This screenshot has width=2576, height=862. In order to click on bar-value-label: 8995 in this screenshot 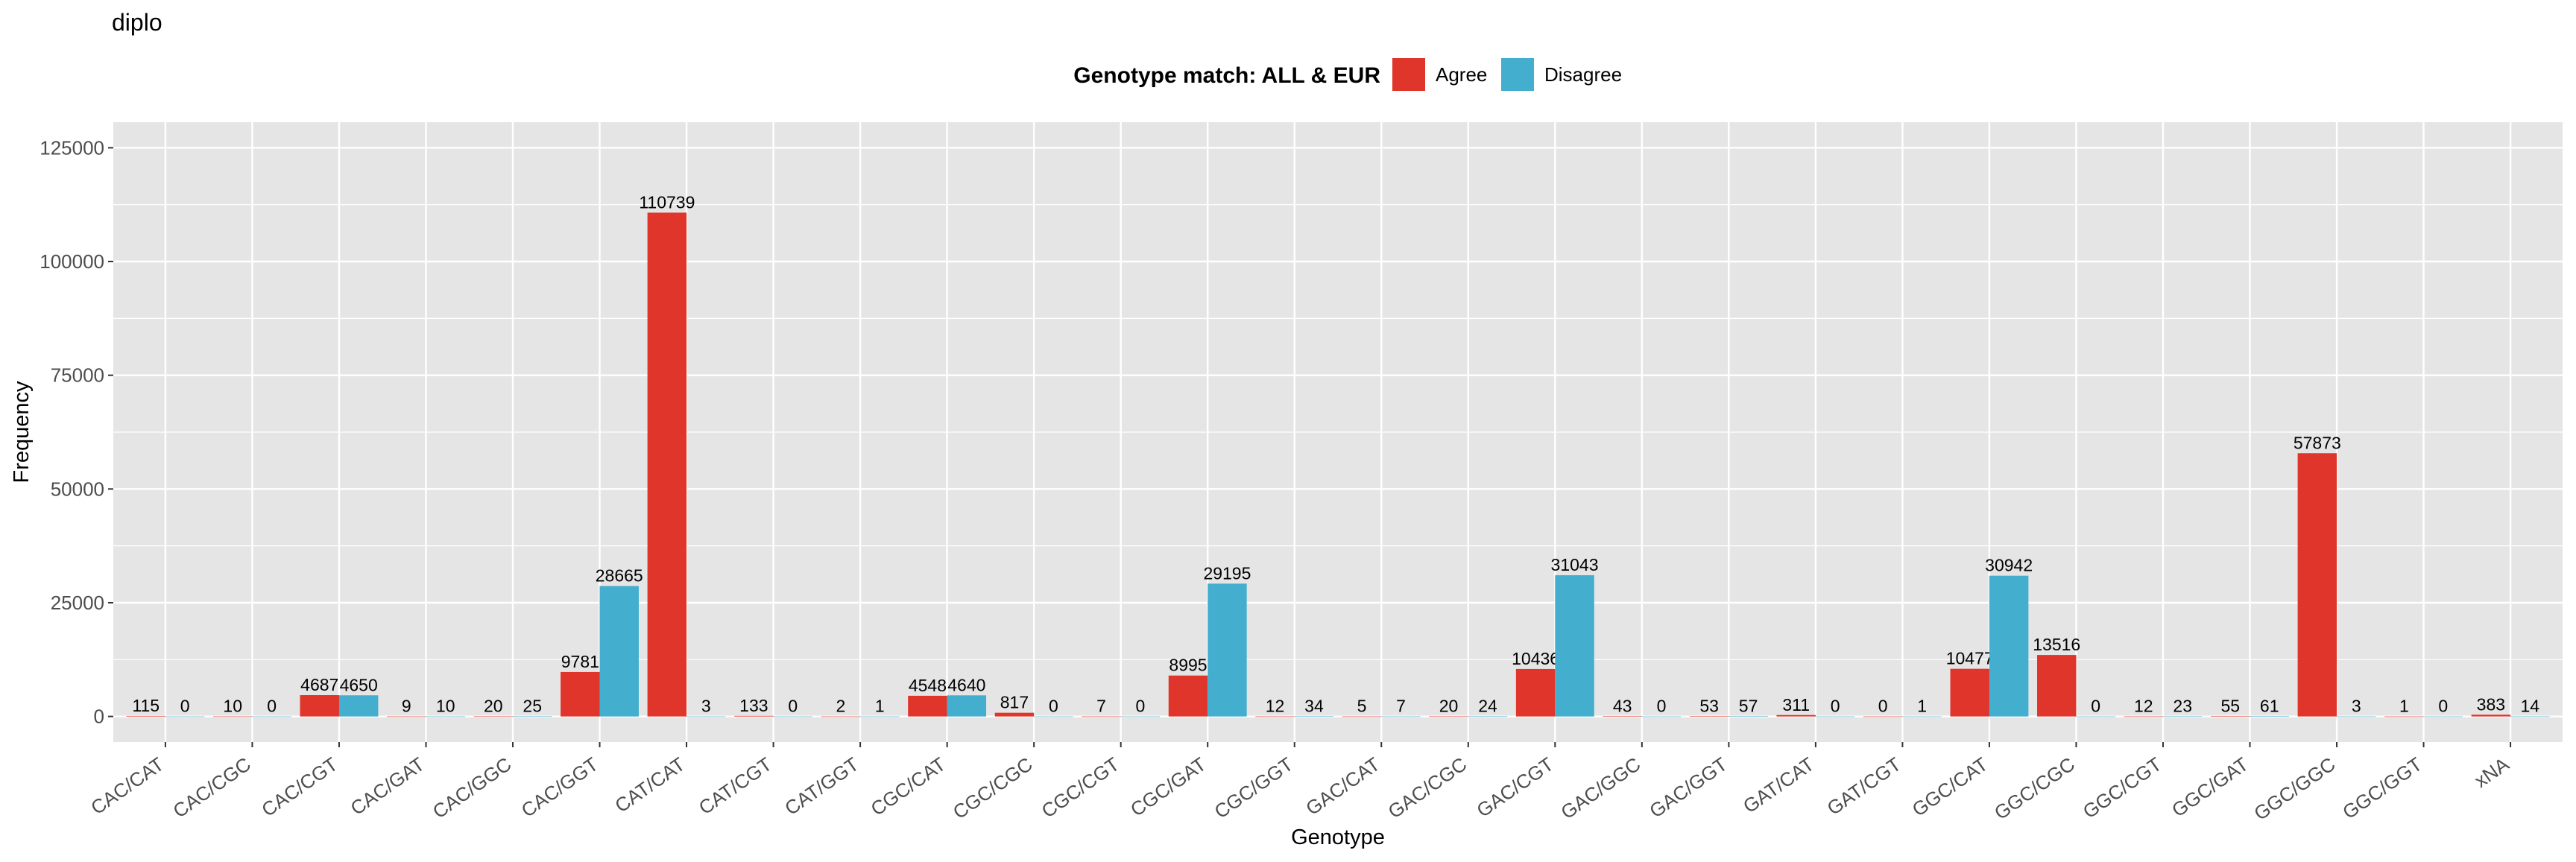, I will do `click(1188, 665)`.